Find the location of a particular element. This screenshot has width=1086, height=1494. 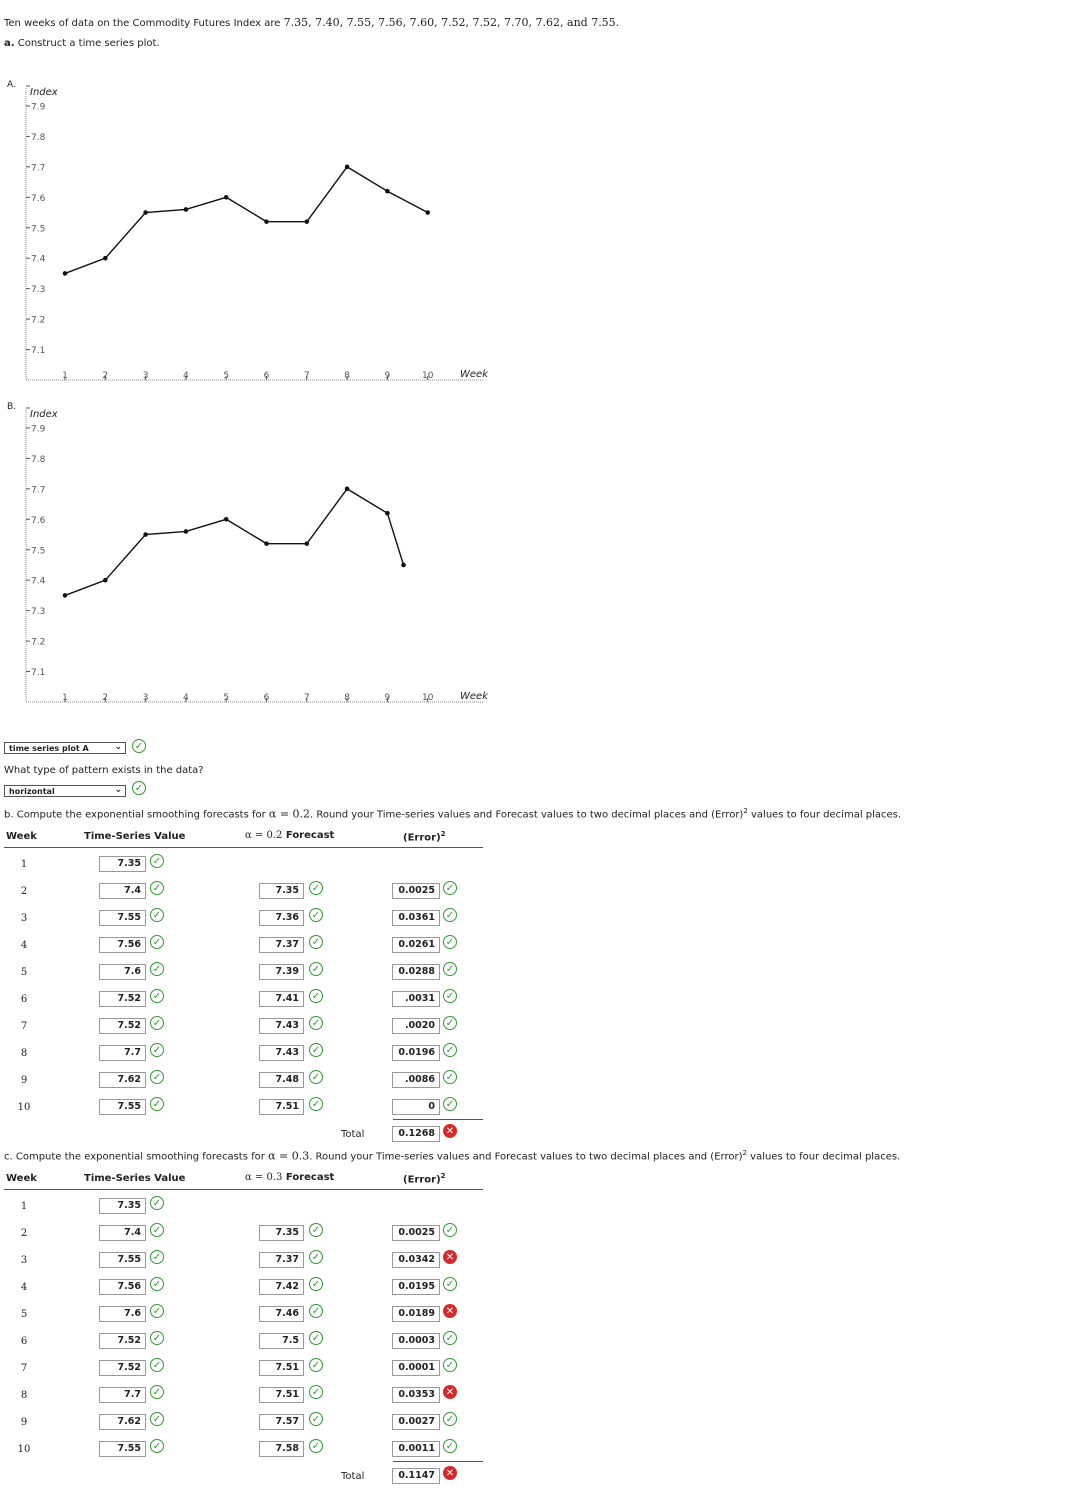

forecast-input: 7.48 is located at coordinates (281, 1080).